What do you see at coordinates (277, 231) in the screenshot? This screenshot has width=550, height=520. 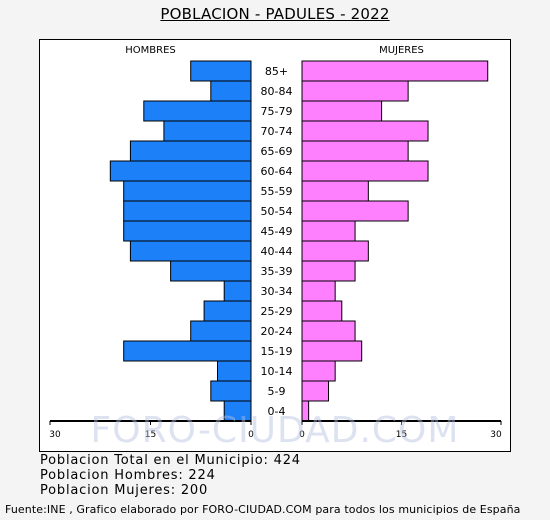 I see `age-label-8: 45-49` at bounding box center [277, 231].